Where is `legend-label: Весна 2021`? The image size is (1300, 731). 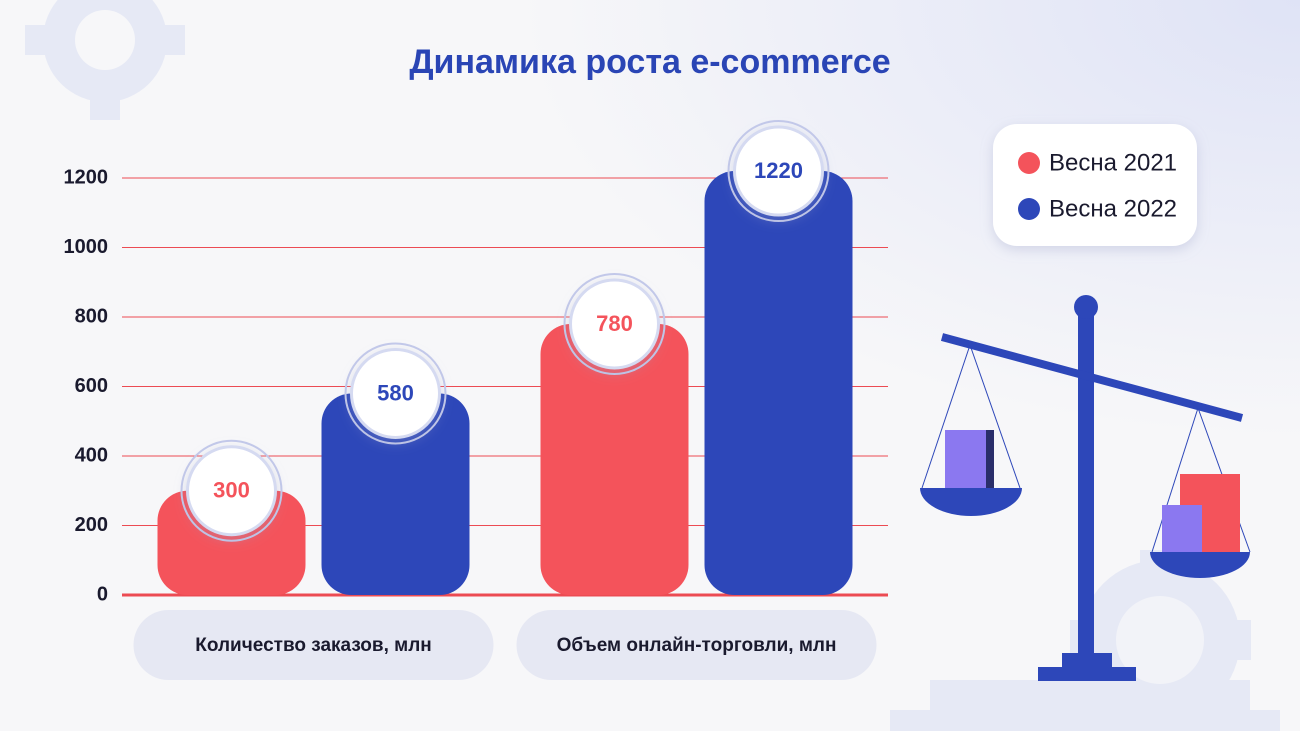 legend-label: Весна 2021 is located at coordinates (1113, 162).